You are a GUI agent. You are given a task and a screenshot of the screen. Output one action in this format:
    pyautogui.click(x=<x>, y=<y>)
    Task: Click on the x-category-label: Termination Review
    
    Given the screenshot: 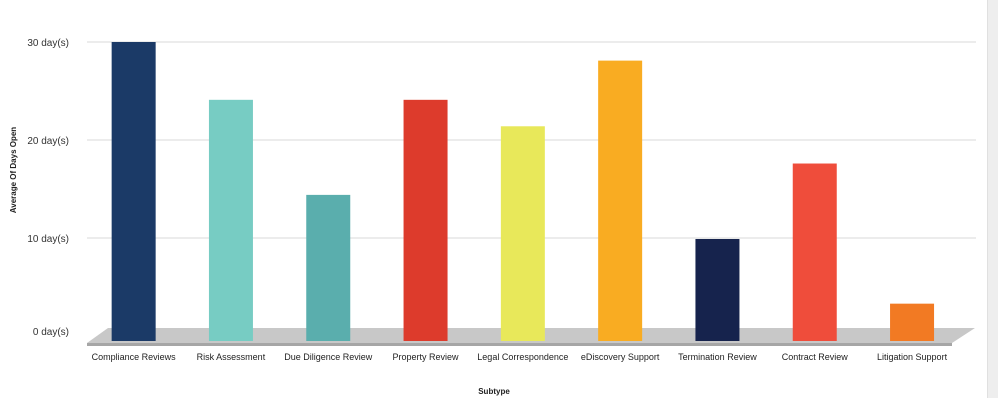 What is the action you would take?
    pyautogui.click(x=717, y=357)
    